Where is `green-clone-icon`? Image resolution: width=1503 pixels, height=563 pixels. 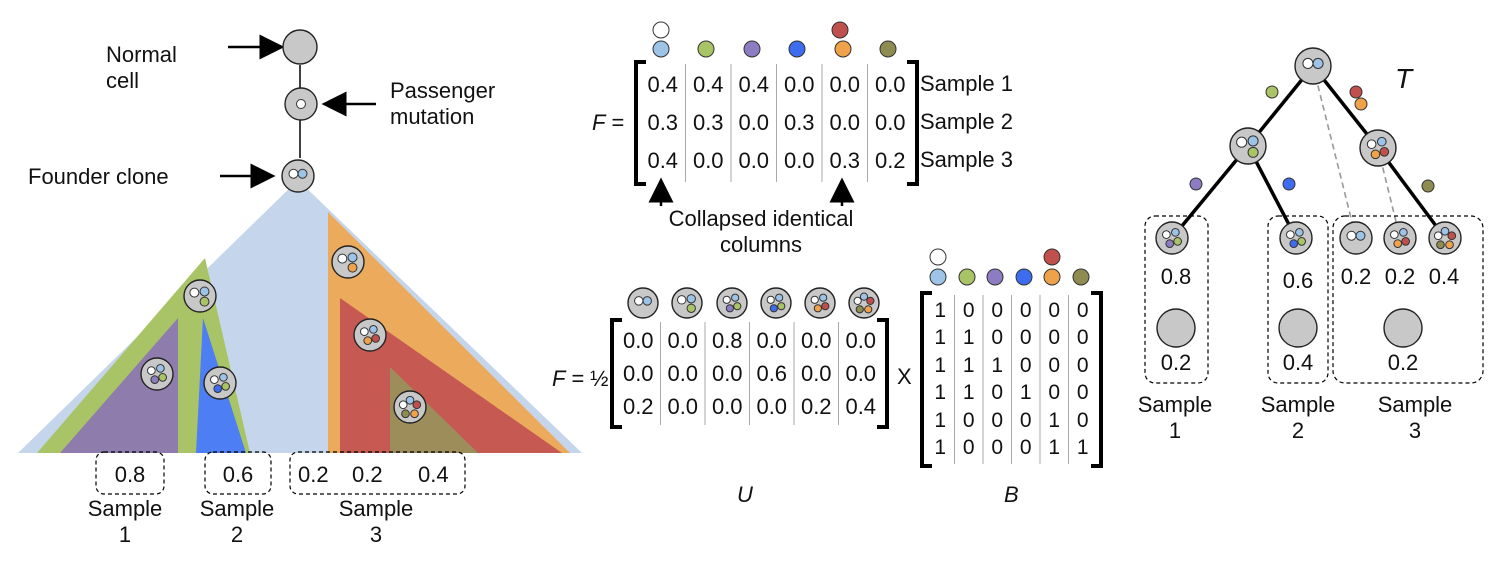
green-clone-icon is located at coordinates (200, 296).